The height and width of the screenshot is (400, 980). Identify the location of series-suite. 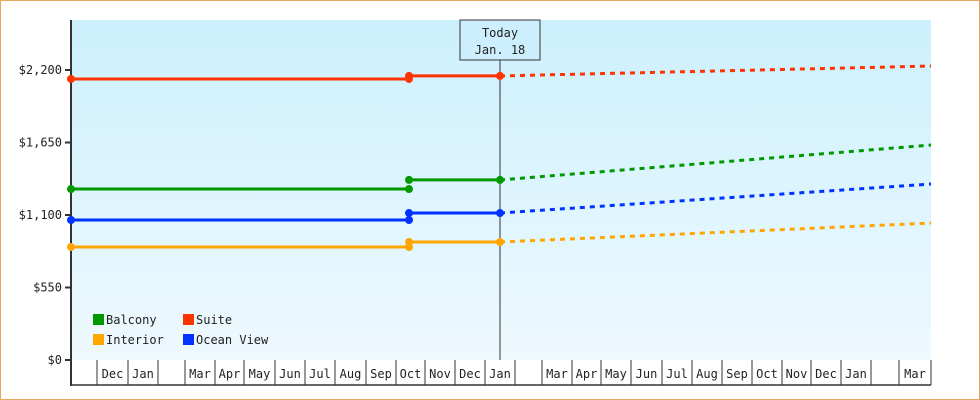
(499, 73).